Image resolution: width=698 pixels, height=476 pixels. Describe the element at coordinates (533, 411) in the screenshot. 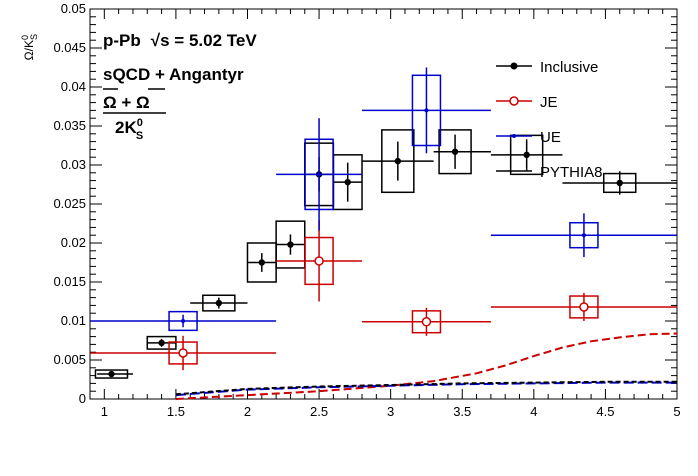

I see `x-tick-label: 4` at that location.